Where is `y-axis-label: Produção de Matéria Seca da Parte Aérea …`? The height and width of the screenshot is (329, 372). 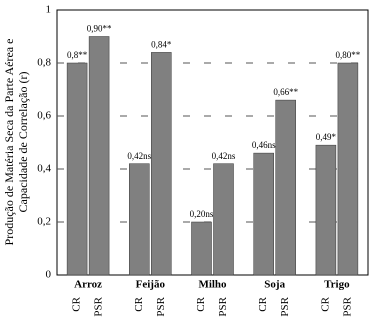 y-axis-label: Produção de Matéria Seca da Parte Aérea … is located at coordinates (9, 142).